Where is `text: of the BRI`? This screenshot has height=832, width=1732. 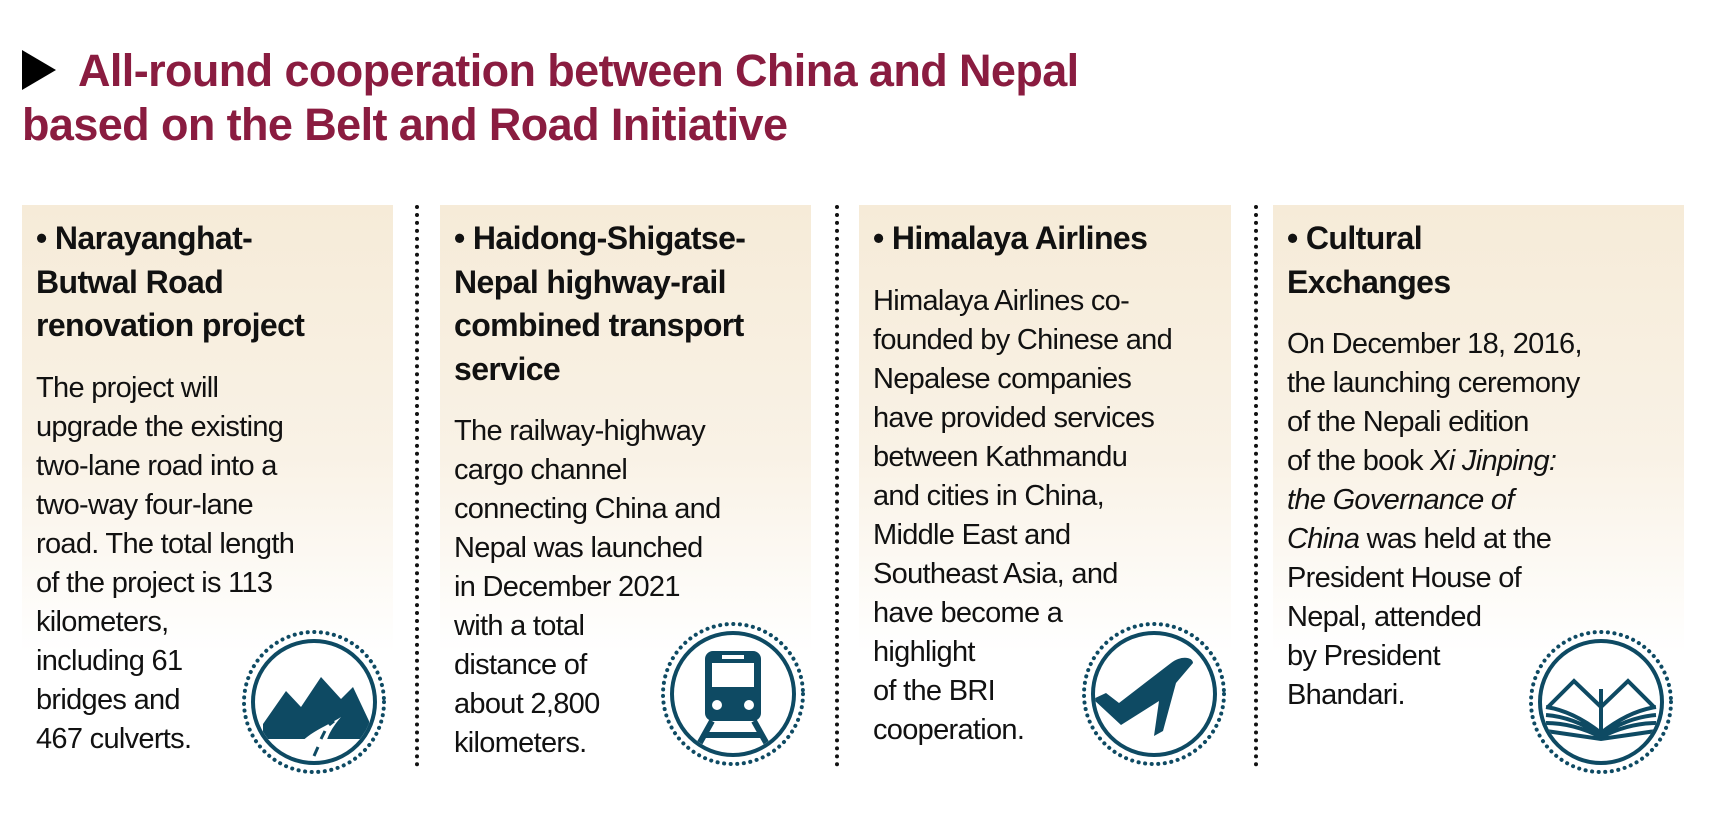
text: of the BRI is located at coordinates (934, 690).